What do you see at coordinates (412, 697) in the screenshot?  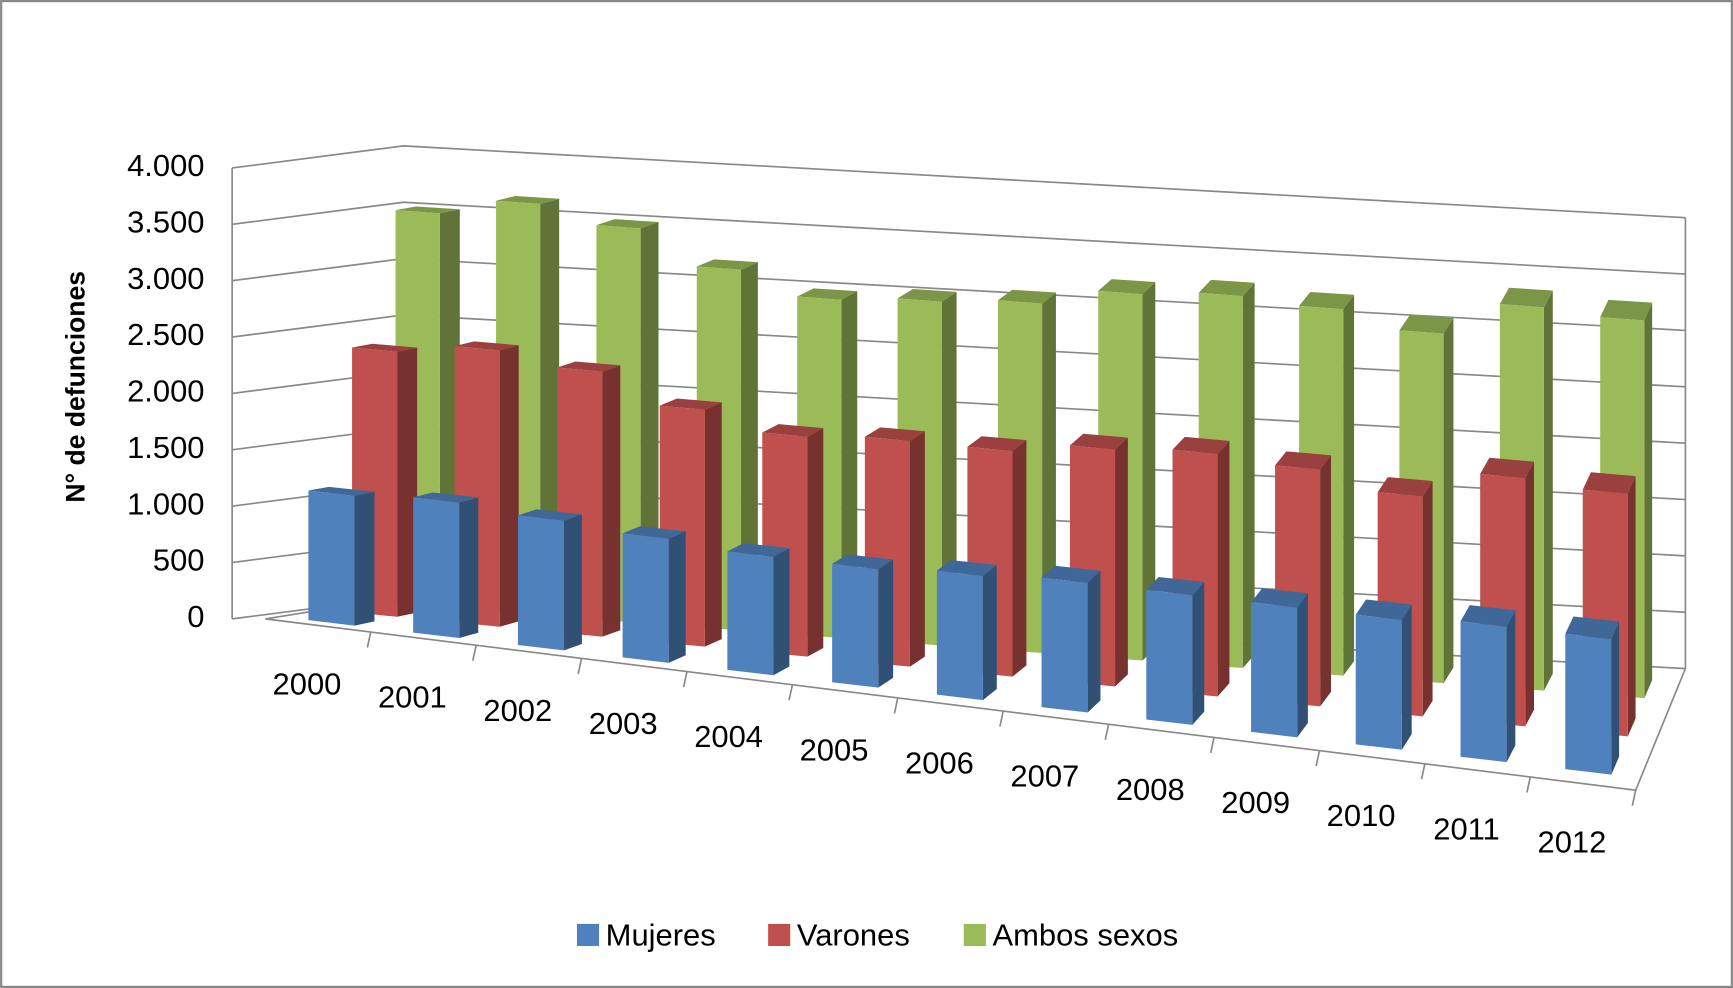 I see `x-tick-label: 2001` at bounding box center [412, 697].